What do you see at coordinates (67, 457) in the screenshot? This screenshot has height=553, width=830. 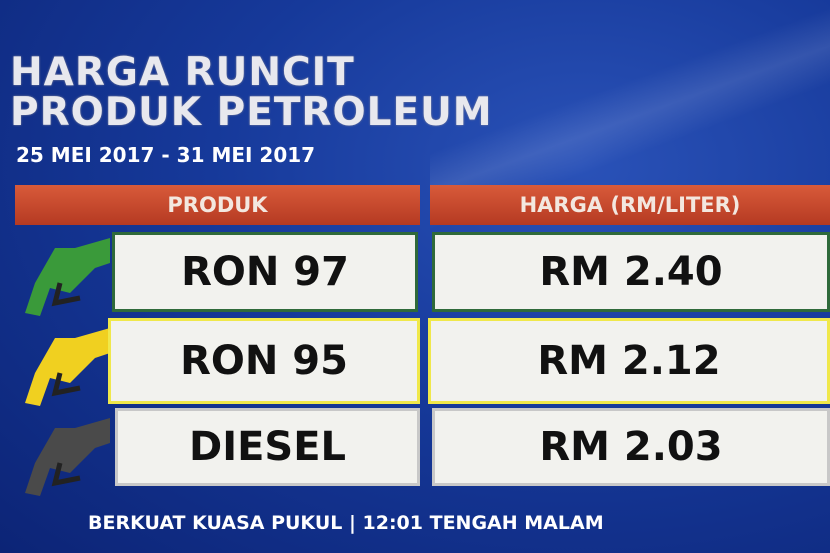 I see `black-fuel-nozzle-icon` at bounding box center [67, 457].